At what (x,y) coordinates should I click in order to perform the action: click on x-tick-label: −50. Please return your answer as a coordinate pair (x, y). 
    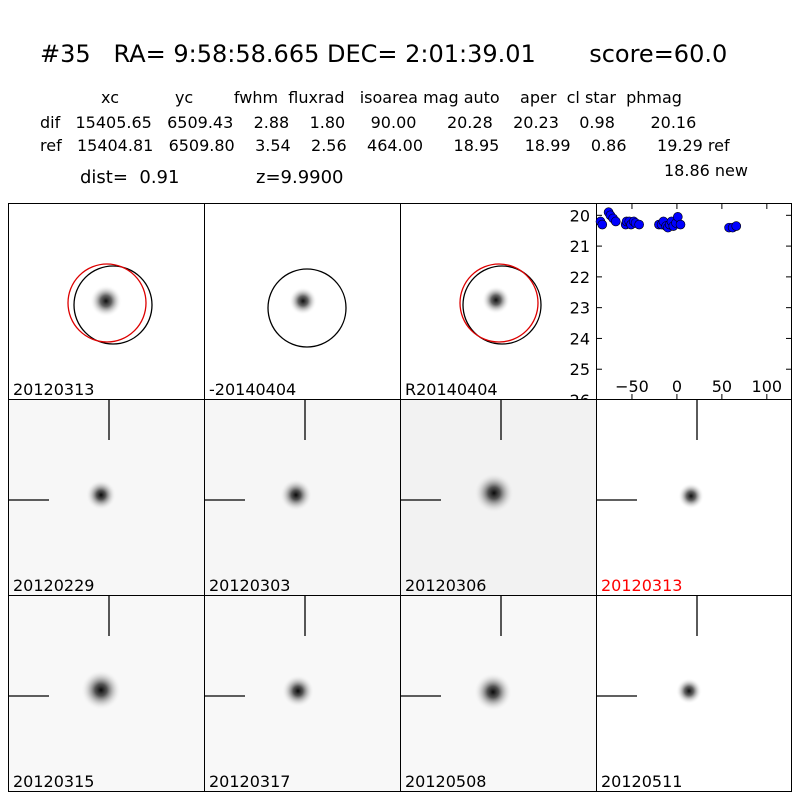
    Looking at the image, I should click on (632, 386).